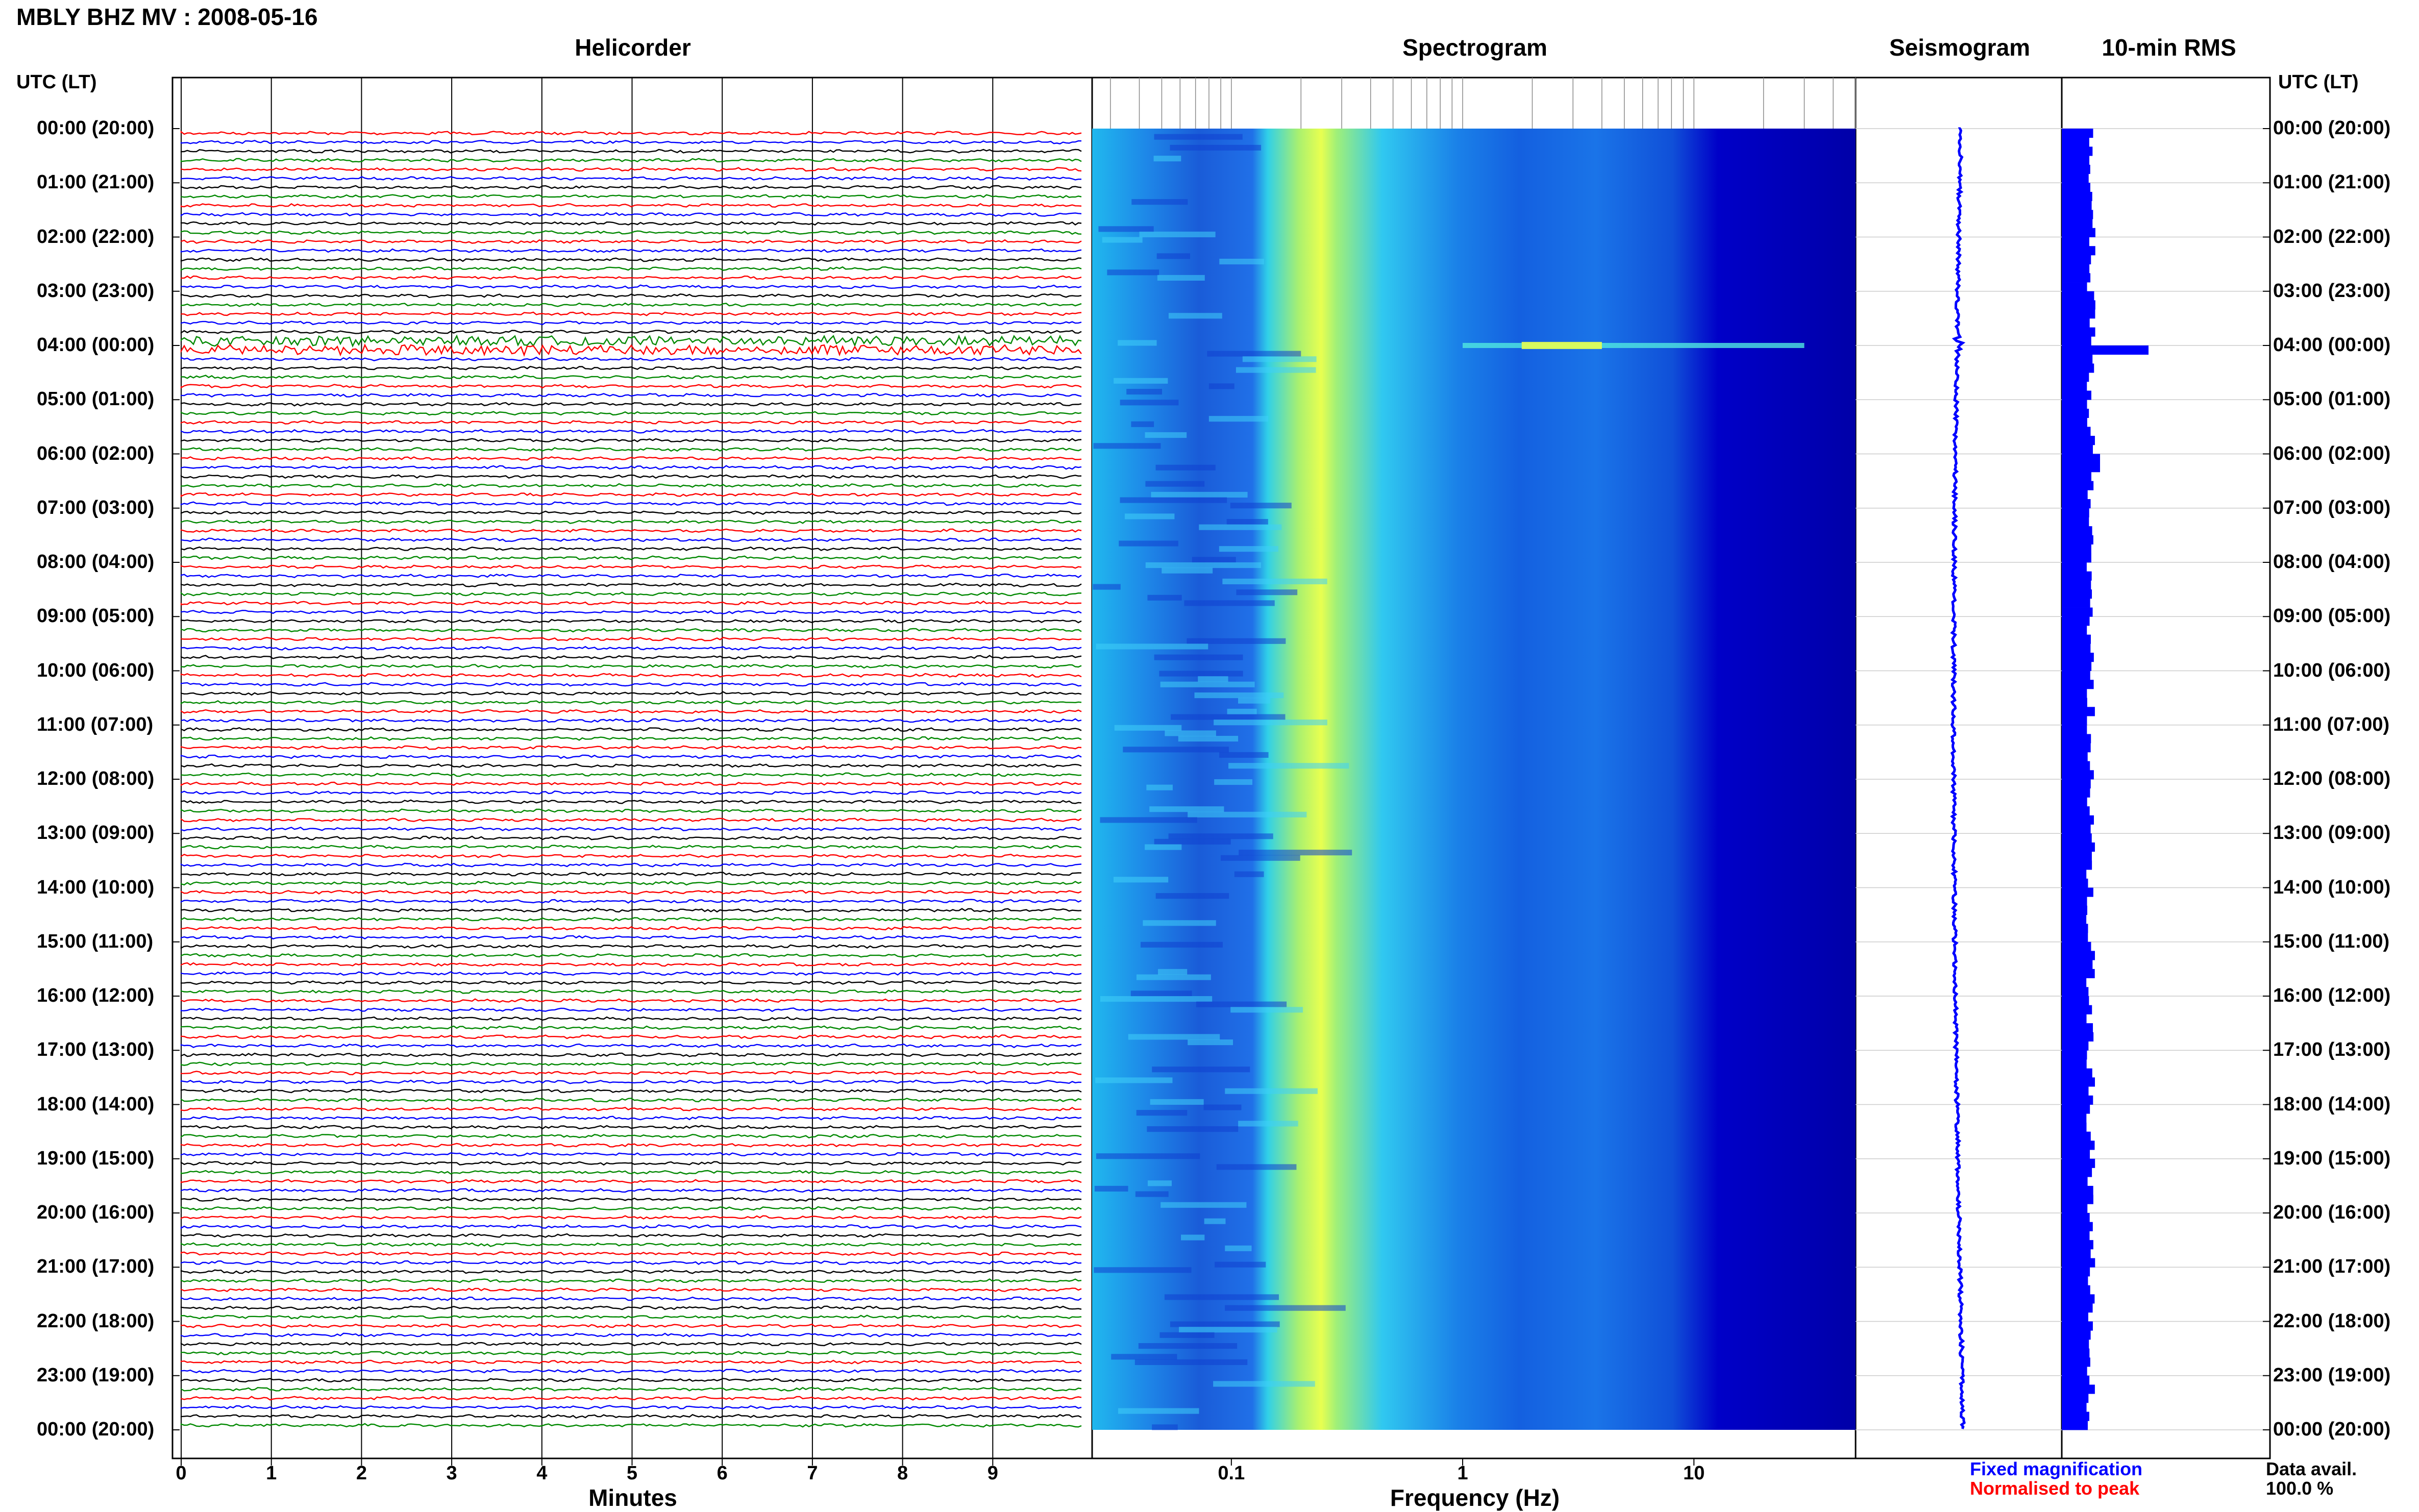 This screenshot has height=1512, width=2419. I want to click on minute-tick-label: 9, so click(992, 1473).